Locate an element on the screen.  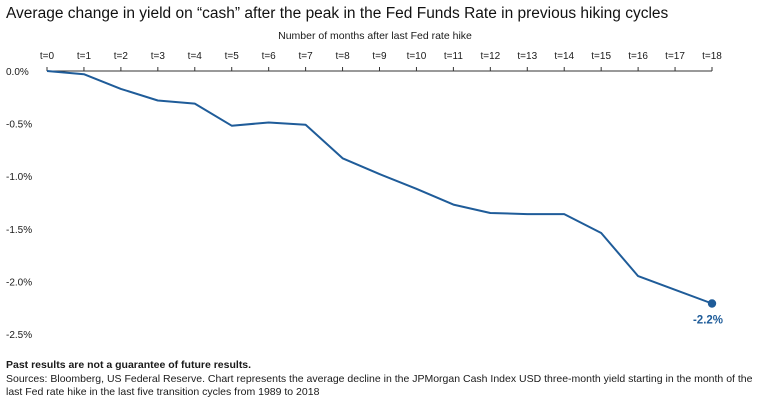
x-tick-label: t=8 is located at coordinates (342, 56).